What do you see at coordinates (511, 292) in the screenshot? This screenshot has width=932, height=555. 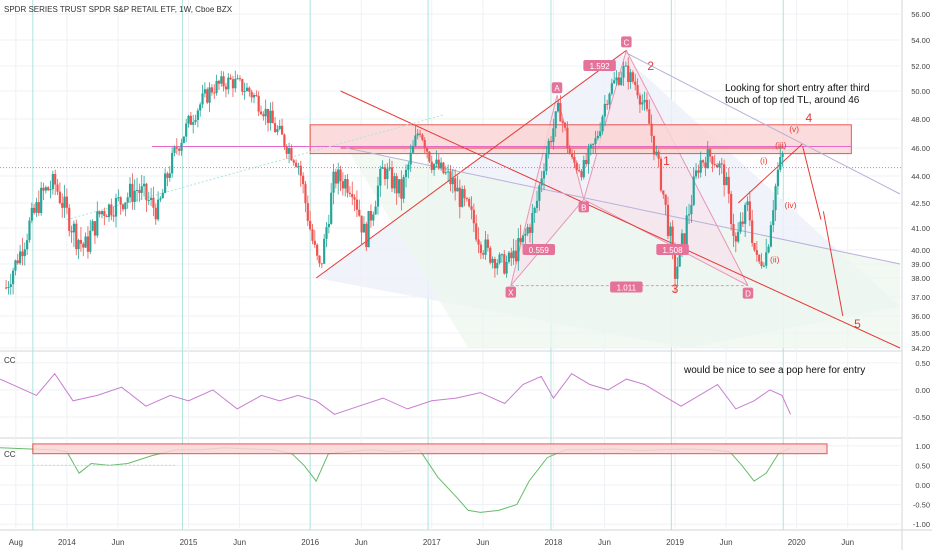 I see `harmonic-point-x-bg` at bounding box center [511, 292].